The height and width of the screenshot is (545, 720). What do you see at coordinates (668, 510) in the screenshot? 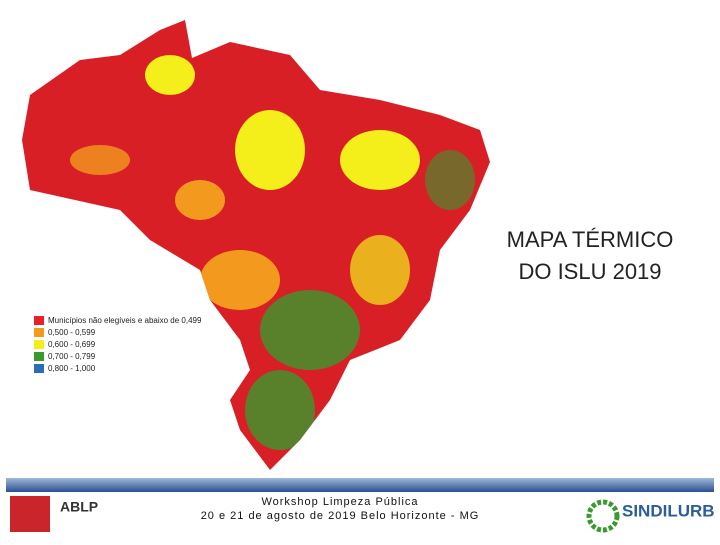
I see `sindilurb-logo: SINDILURB` at bounding box center [668, 510].